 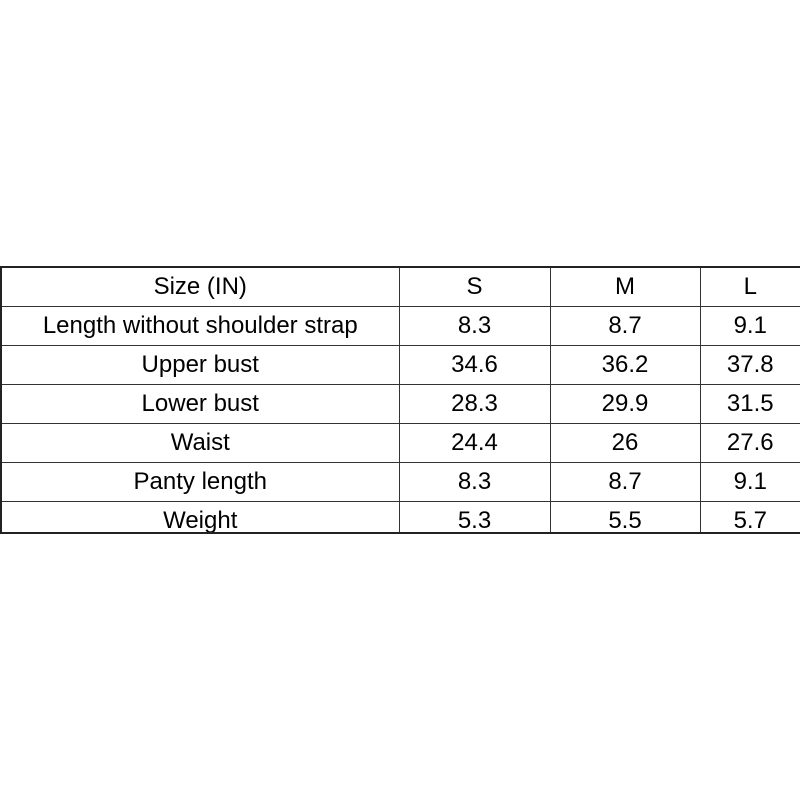 What do you see at coordinates (474, 287) in the screenshot?
I see `header-cell: S` at bounding box center [474, 287].